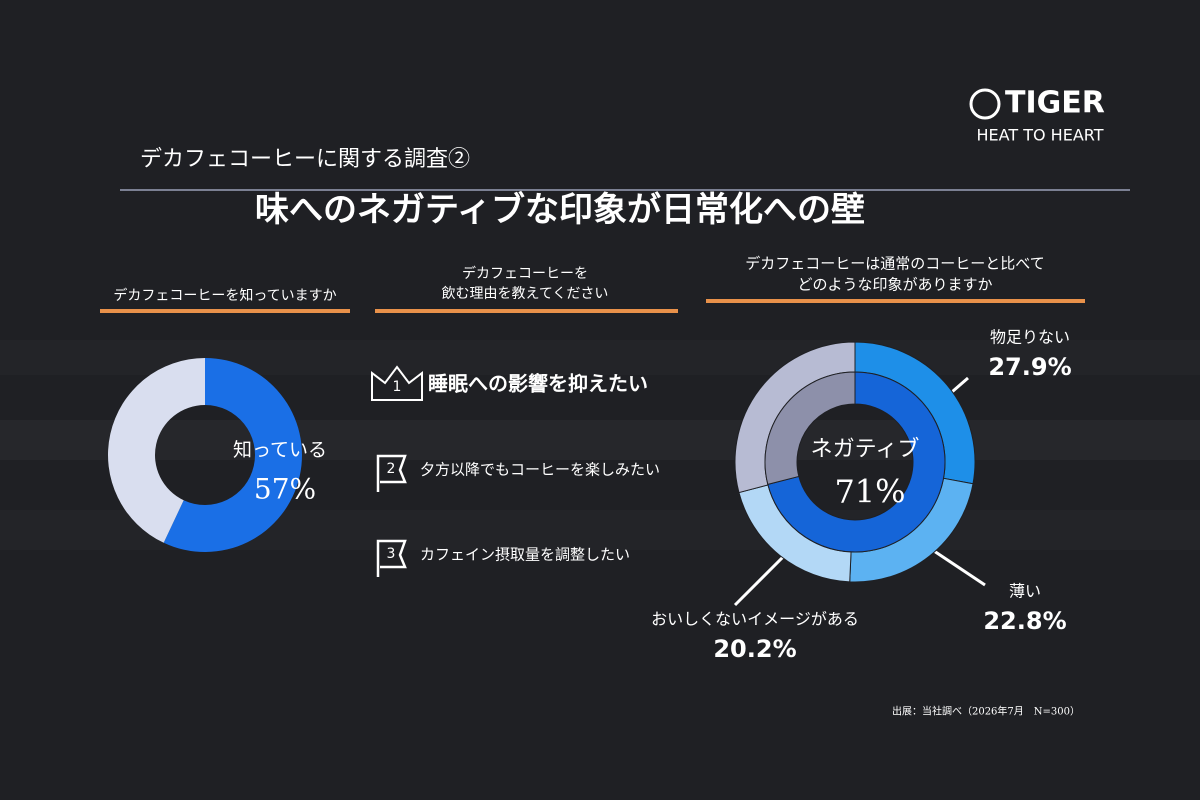 This screenshot has height=800, width=1200. I want to click on value-label: 71%, so click(869, 492).